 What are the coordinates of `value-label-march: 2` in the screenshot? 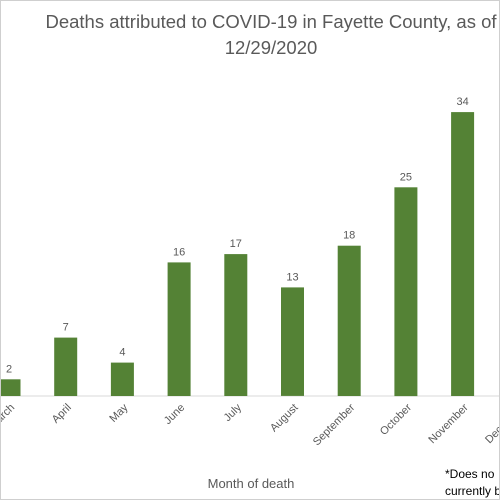 It's located at (9, 369).